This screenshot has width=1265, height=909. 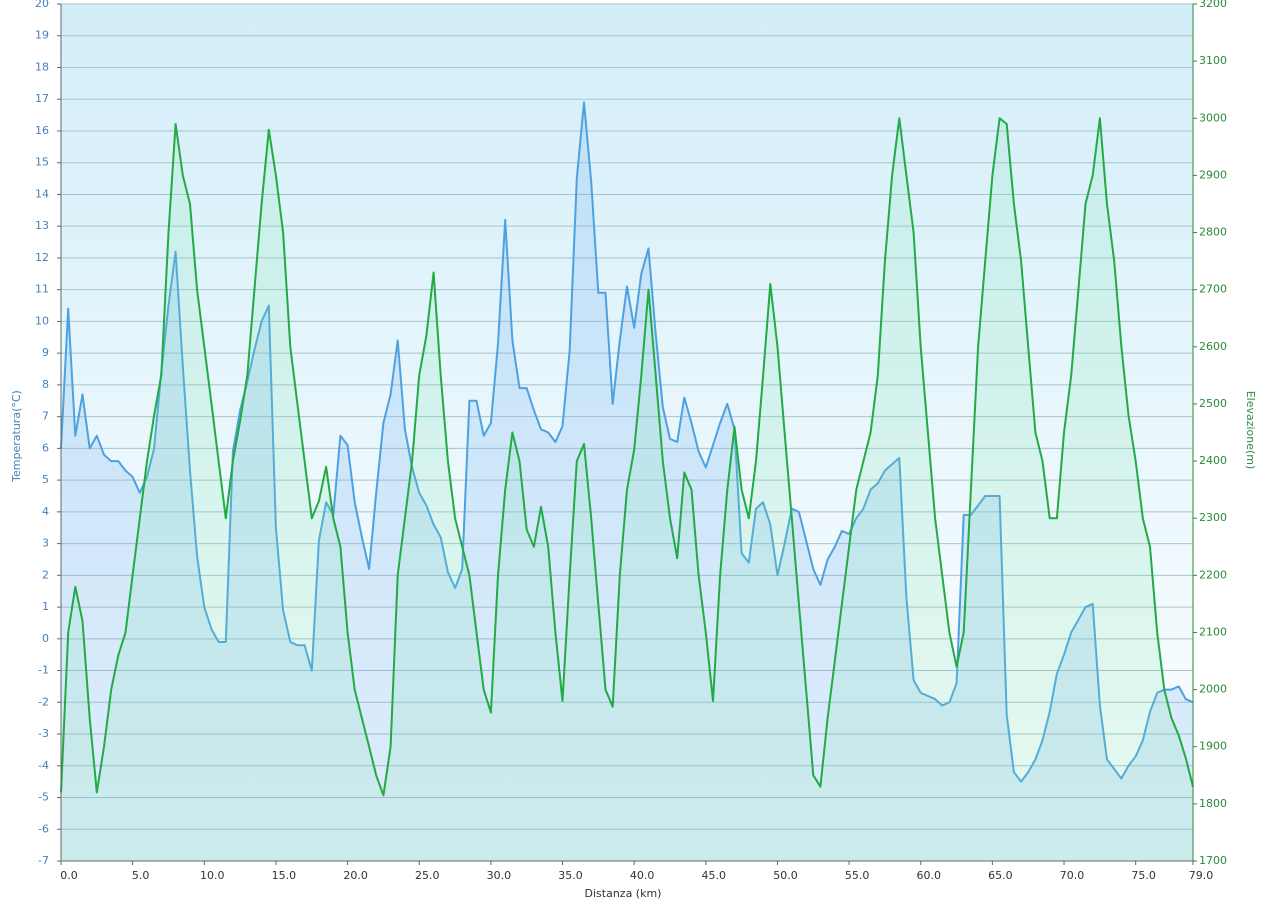 I want to click on y2-tick-label: 2000, so click(x=1213, y=689).